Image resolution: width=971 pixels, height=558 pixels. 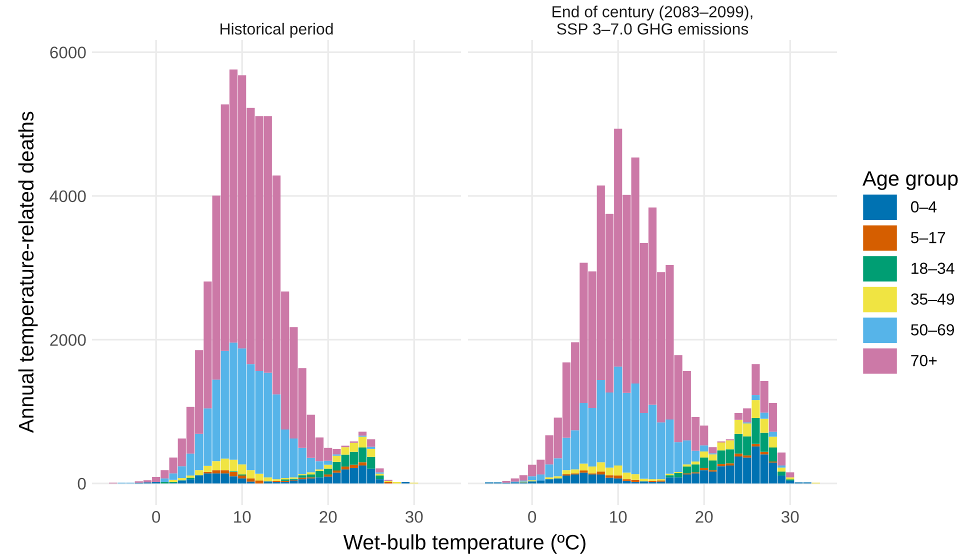 What do you see at coordinates (910, 180) in the screenshot?
I see `legend-title: Age group` at bounding box center [910, 180].